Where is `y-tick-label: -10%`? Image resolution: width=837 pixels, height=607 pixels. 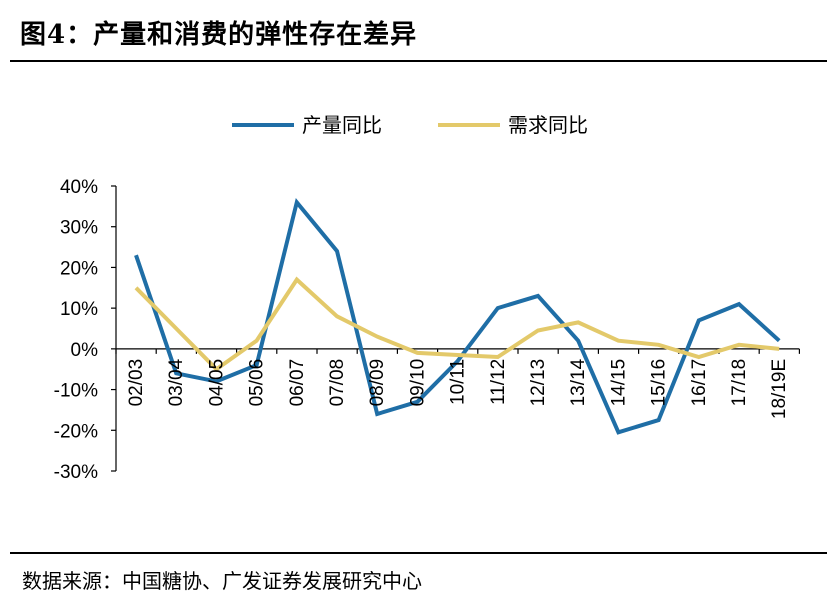 y-tick-label: -10% is located at coordinates (76, 391).